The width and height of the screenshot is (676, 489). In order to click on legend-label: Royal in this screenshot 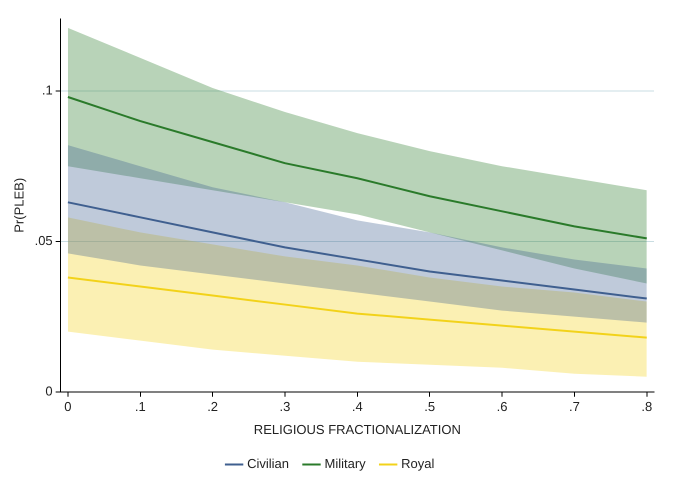, I will do `click(418, 464)`.